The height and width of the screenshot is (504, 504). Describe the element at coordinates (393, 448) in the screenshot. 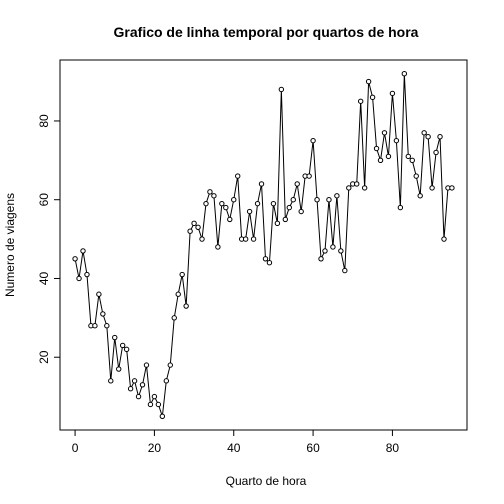

I see `x-tick-label: 80` at that location.